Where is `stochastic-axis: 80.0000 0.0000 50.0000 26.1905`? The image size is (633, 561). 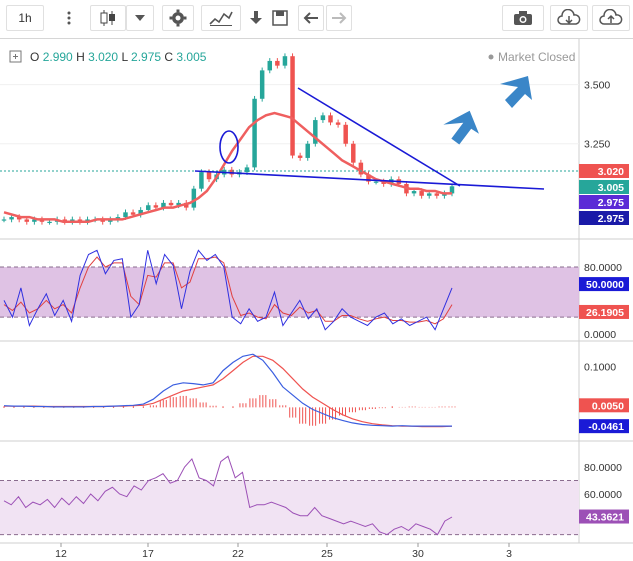 stochastic-axis: 80.0000 0.0000 50.0000 26.1905 is located at coordinates (604, 301).